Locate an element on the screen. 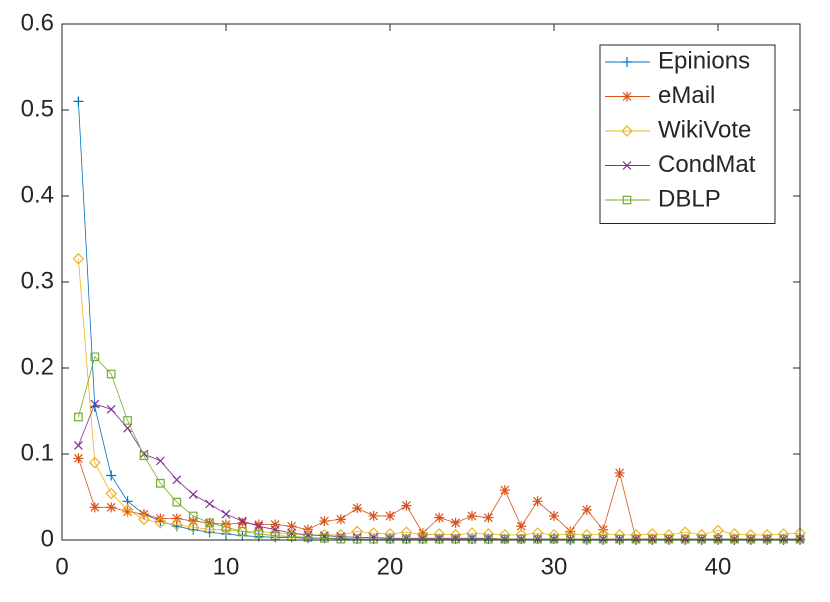 The image size is (830, 602). y-tick-label: 0.2 is located at coordinates (37, 366).